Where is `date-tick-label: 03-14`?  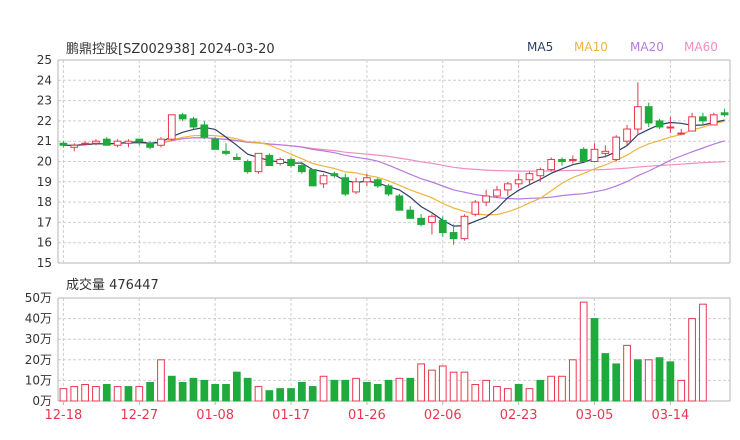 date-tick-label: 03-14 is located at coordinates (670, 415).